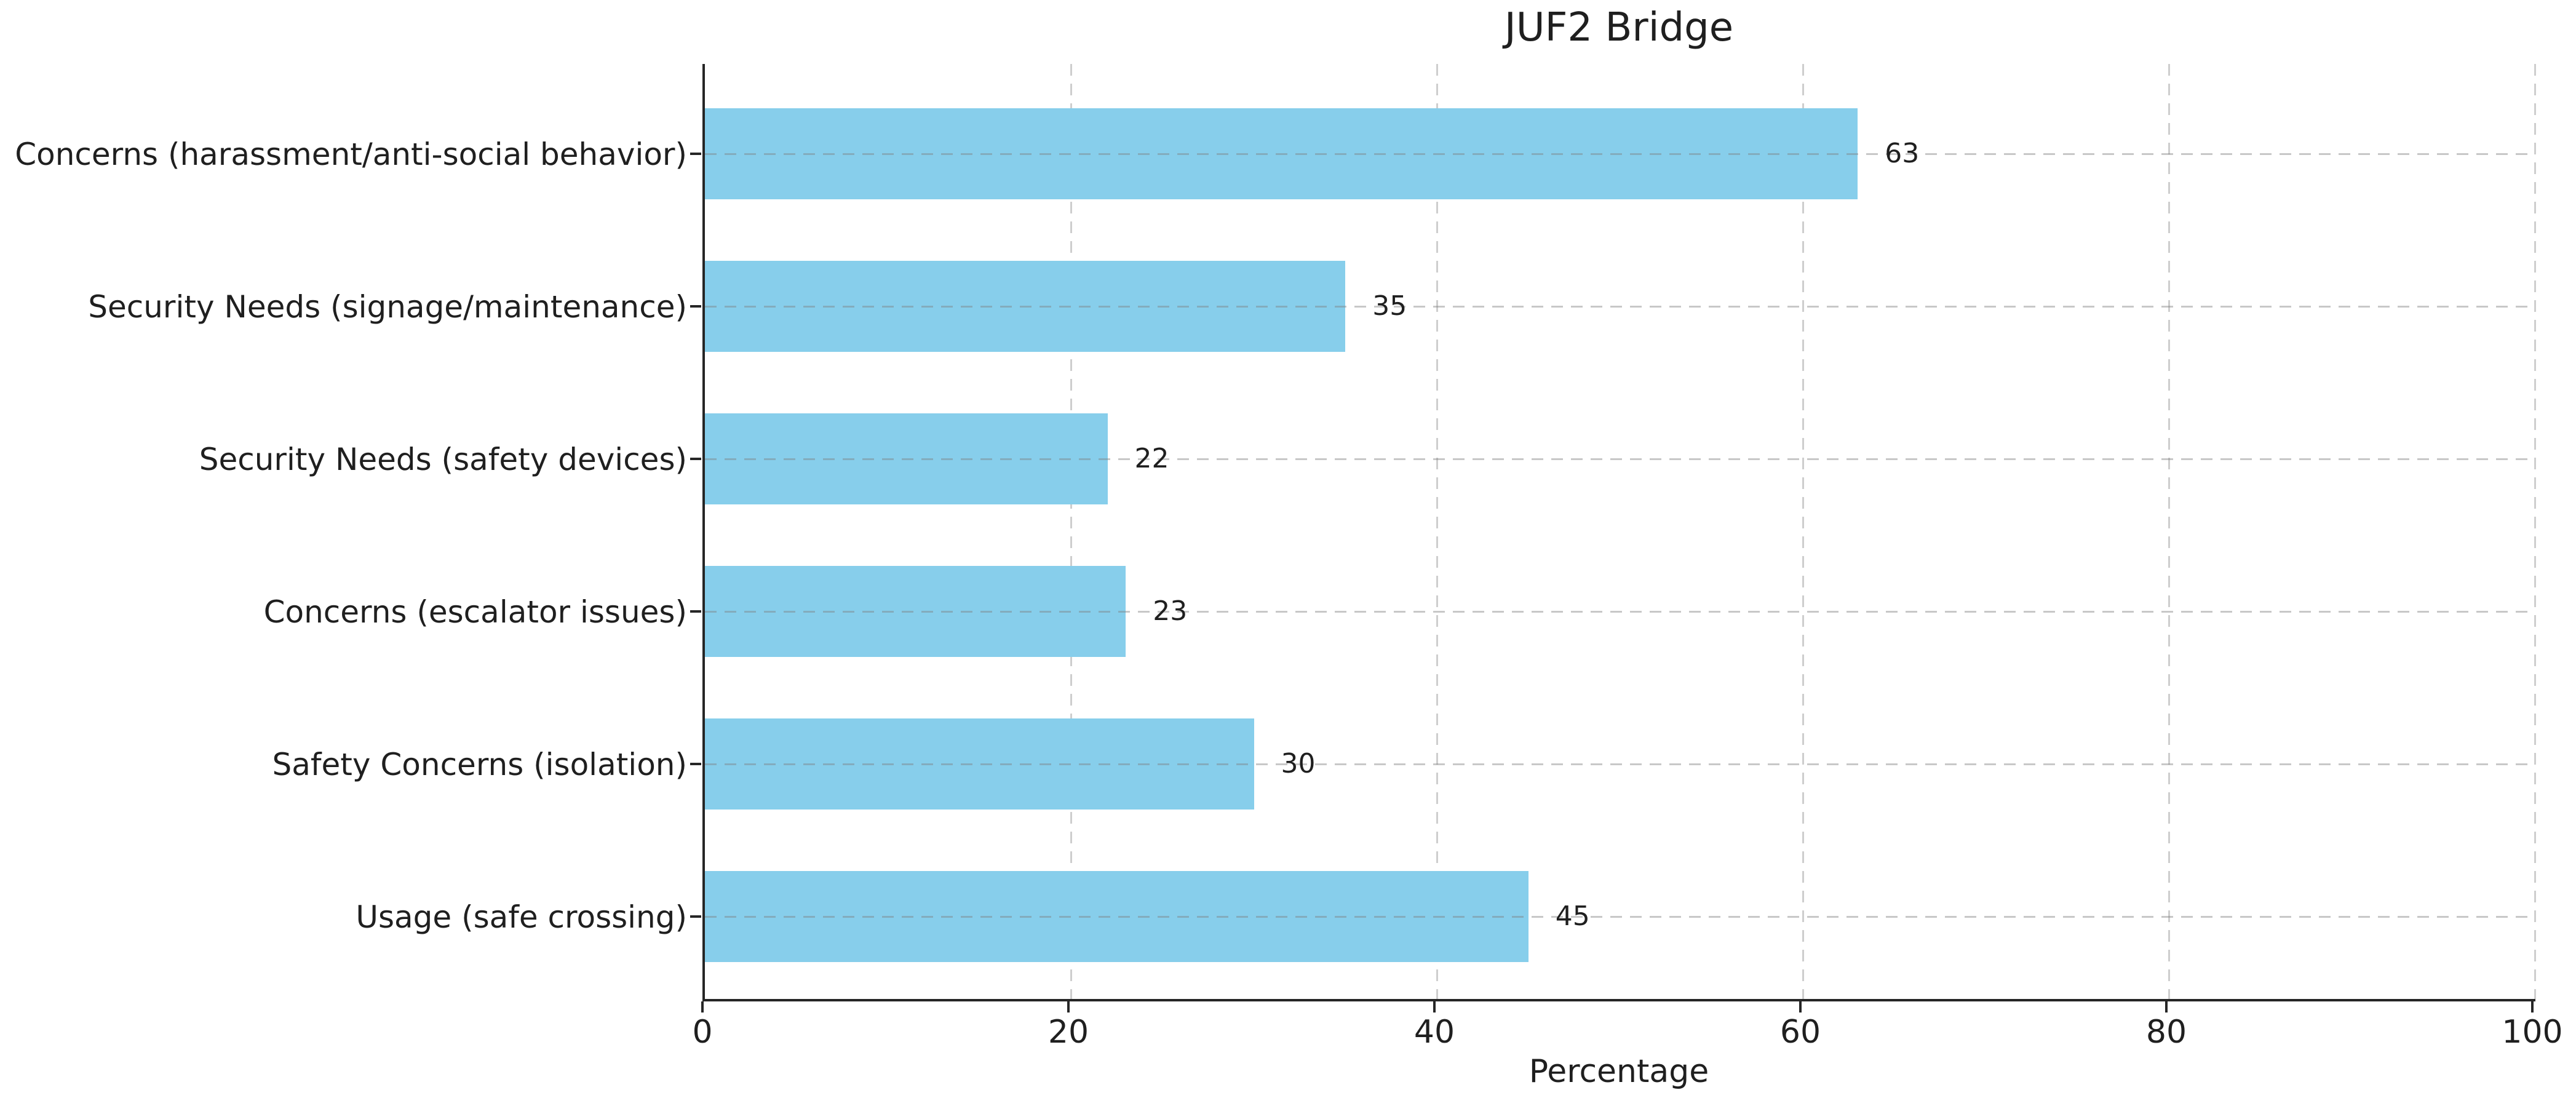  Describe the element at coordinates (1170, 611) in the screenshot. I see `value-label-3: 23` at that location.